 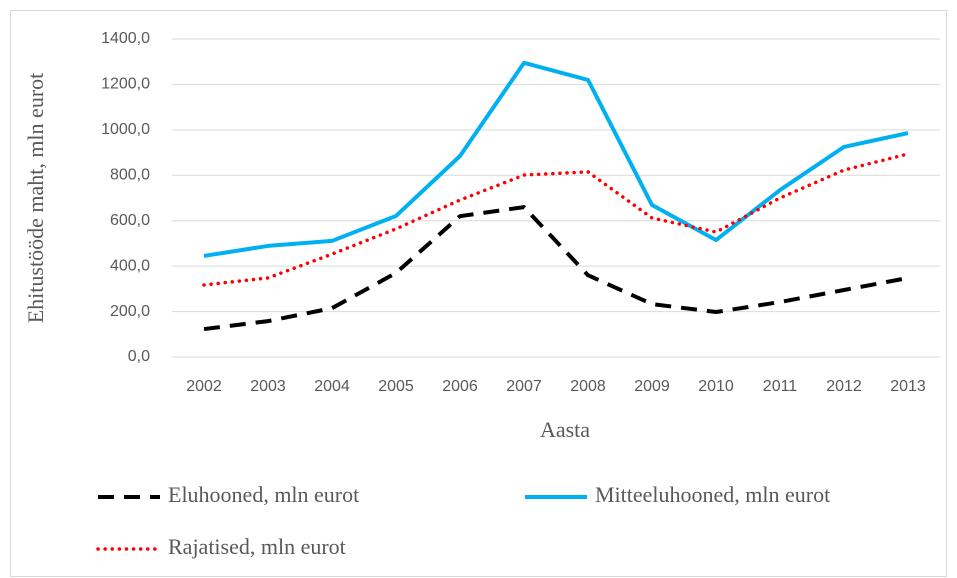 I want to click on legend-label: Mitteeluhooned, mln eurot, so click(x=712, y=494).